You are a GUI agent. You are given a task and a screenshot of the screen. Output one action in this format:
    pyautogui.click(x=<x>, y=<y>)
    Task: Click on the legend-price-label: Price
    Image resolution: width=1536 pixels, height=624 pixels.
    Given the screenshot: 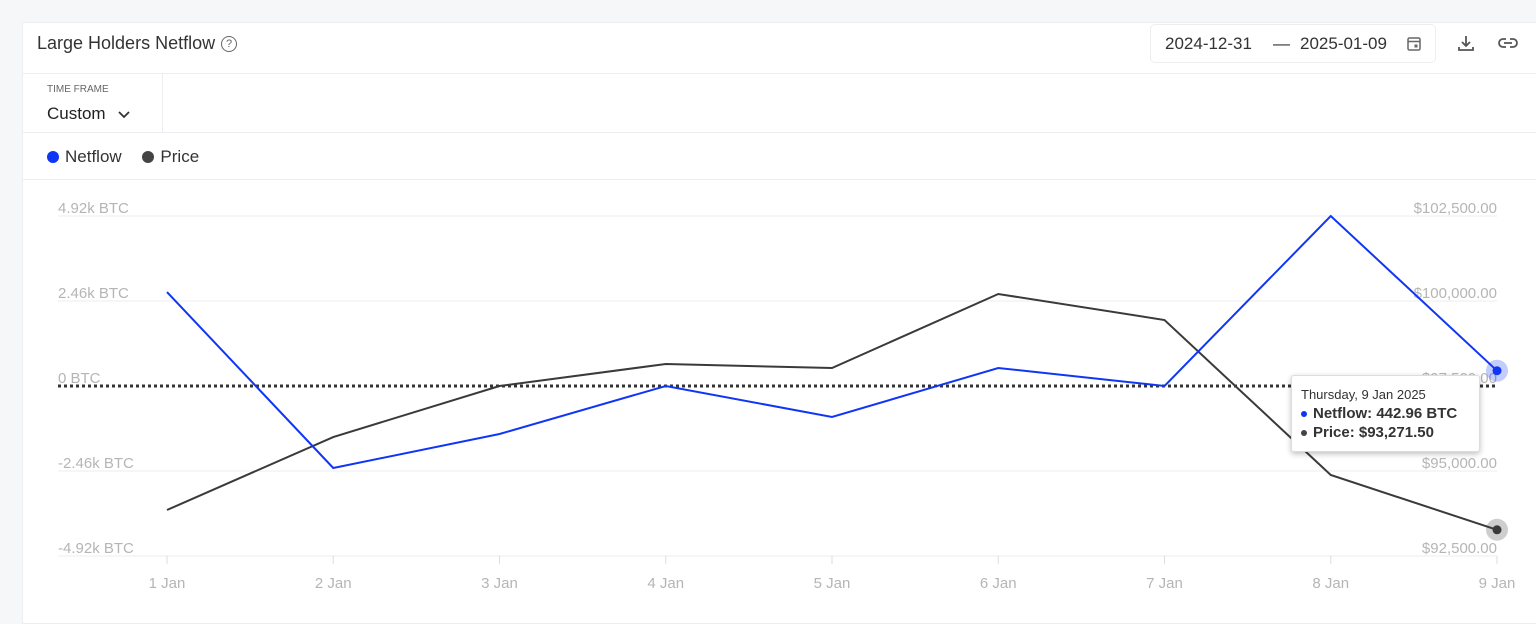 What is the action you would take?
    pyautogui.click(x=180, y=156)
    